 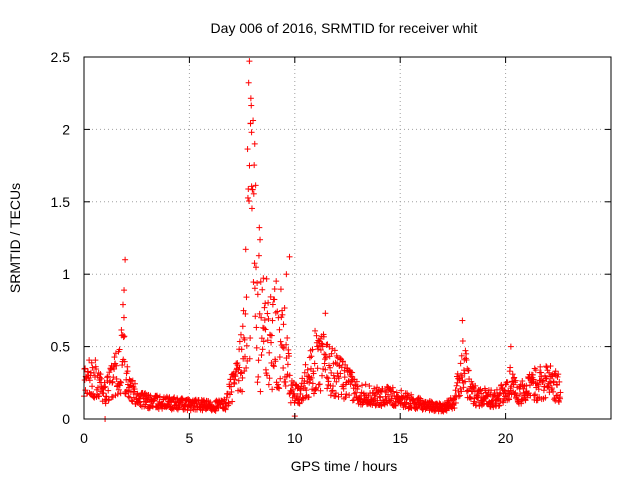 I want to click on x-tick-label: 0, so click(x=84, y=438).